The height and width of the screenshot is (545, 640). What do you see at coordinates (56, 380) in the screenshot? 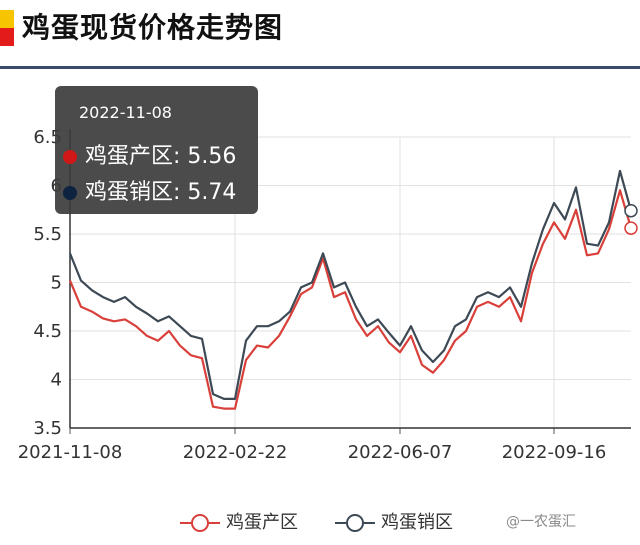
I see `y-tick-label: 4` at bounding box center [56, 380].